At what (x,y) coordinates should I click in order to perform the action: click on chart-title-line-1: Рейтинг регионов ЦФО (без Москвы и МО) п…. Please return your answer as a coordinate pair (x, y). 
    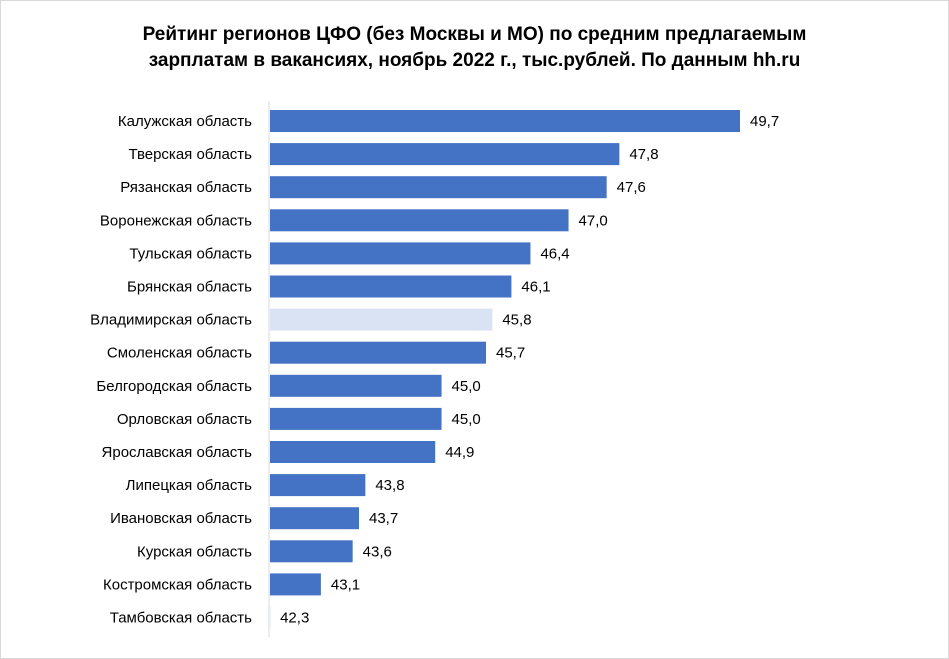
    Looking at the image, I should click on (474, 34).